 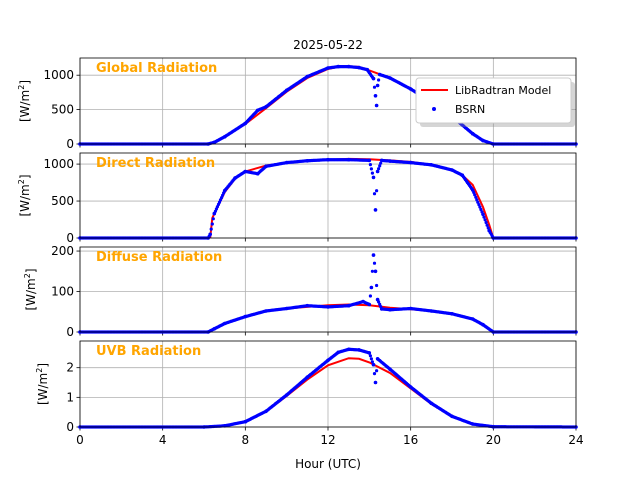 I want to click on legend-box, so click(x=493, y=100).